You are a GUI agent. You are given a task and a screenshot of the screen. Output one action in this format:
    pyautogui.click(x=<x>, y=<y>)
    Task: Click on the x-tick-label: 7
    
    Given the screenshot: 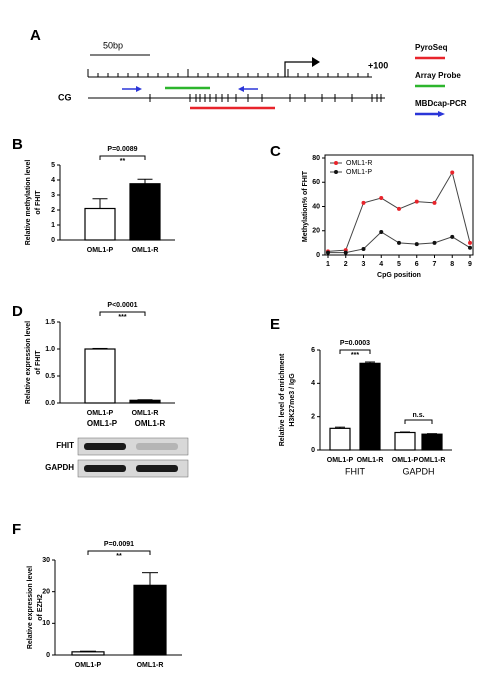 What is the action you would take?
    pyautogui.click(x=435, y=264)
    